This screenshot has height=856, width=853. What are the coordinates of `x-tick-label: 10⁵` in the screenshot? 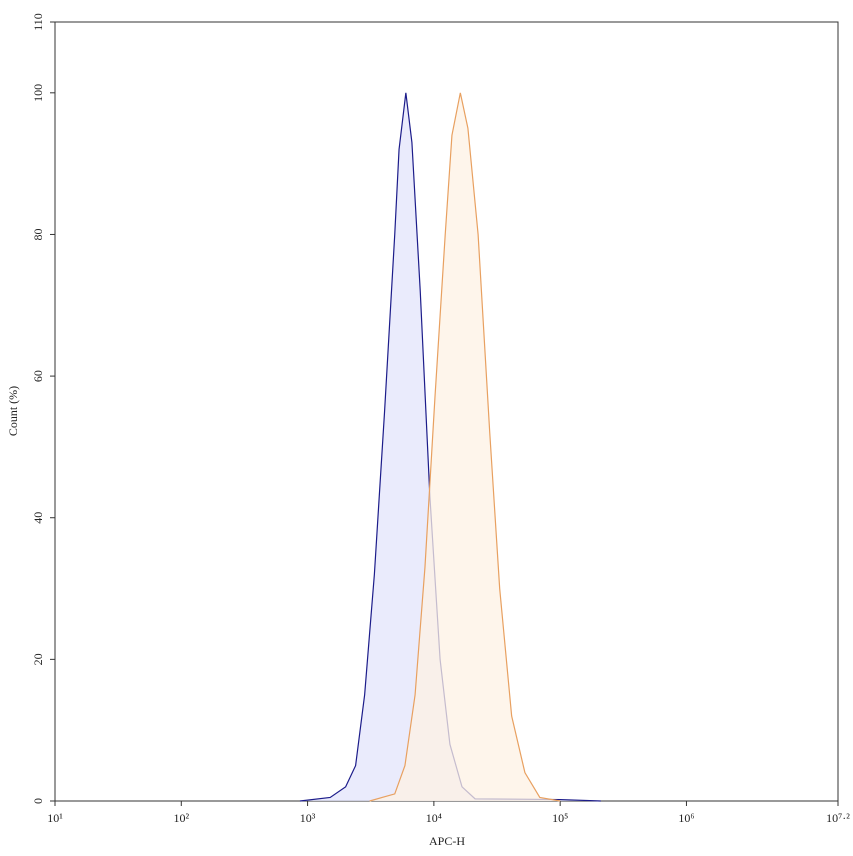 It's located at (560, 818).